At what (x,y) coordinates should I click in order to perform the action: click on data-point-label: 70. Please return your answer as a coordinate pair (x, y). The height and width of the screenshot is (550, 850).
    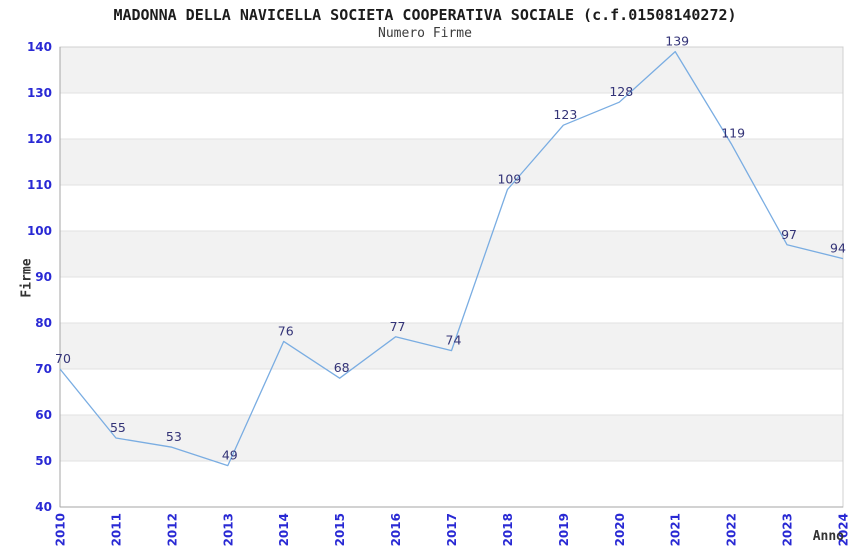
    Looking at the image, I should click on (63, 358).